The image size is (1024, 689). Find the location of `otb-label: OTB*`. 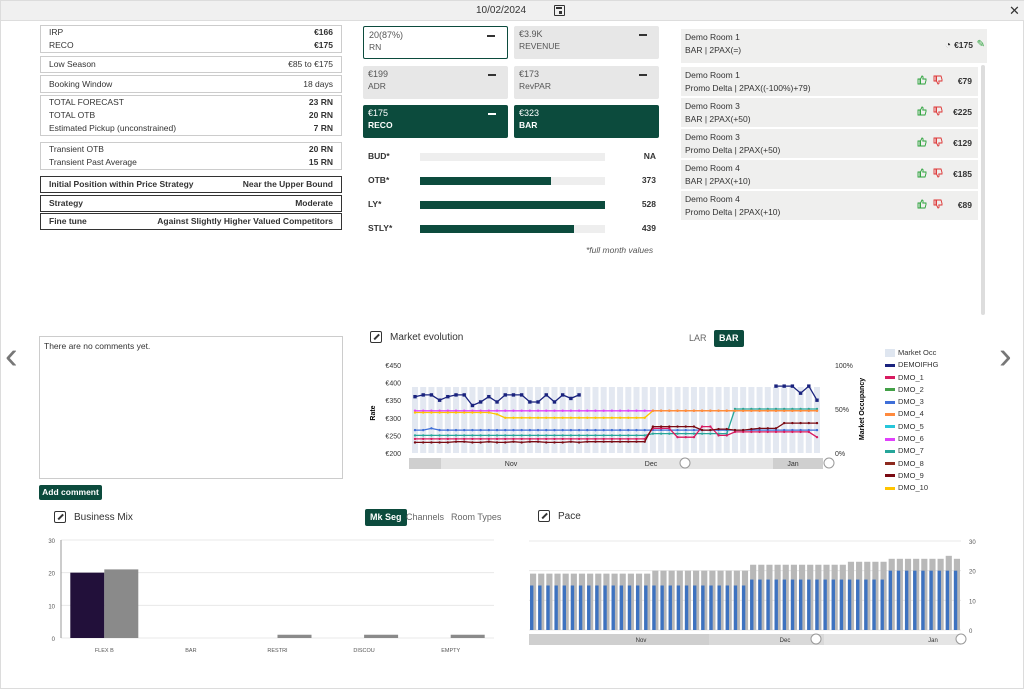

otb-label: OTB* is located at coordinates (379, 180).